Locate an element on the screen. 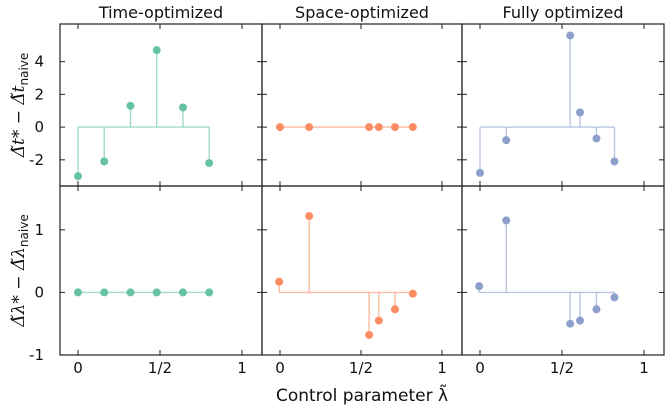 The image size is (665, 407). x-tick-label-c2-0: 0 is located at coordinates (480, 368).